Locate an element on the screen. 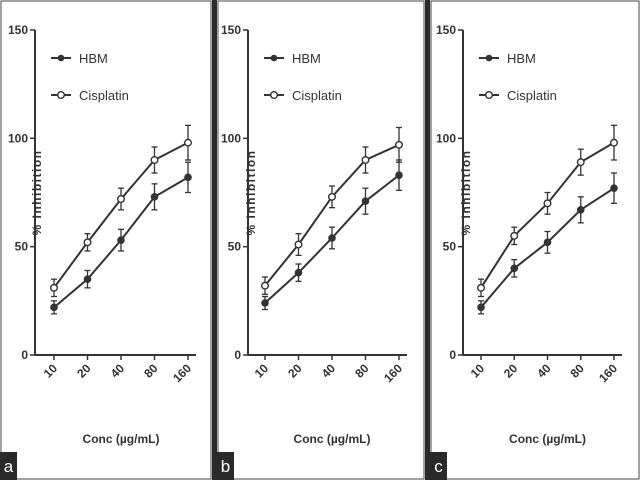 The width and height of the screenshot is (640, 480). panel-label: a is located at coordinates (9, 466).